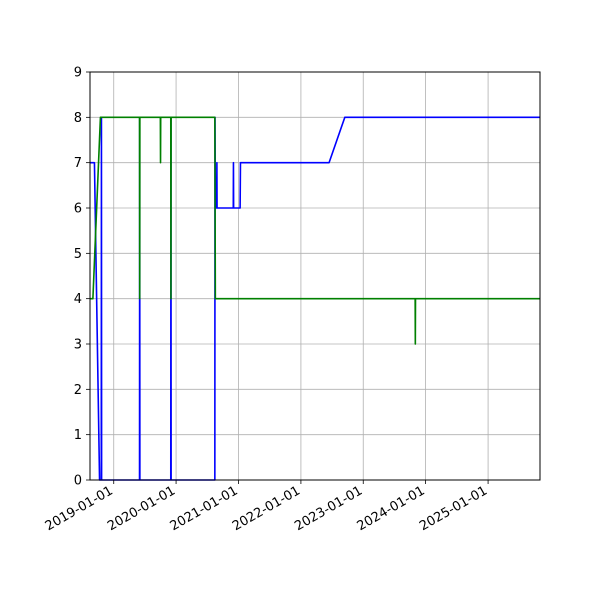 The width and height of the screenshot is (600, 600). Describe the element at coordinates (78, 435) in the screenshot. I see `y-tick-label: 1` at that location.